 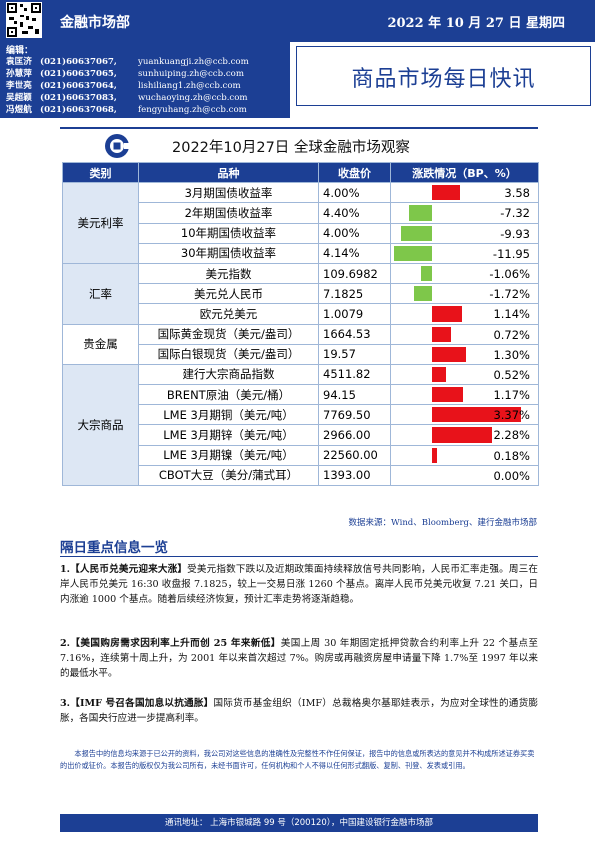 What do you see at coordinates (228, 253) in the screenshot?
I see `product-cell: 30年期国债收益率` at bounding box center [228, 253].